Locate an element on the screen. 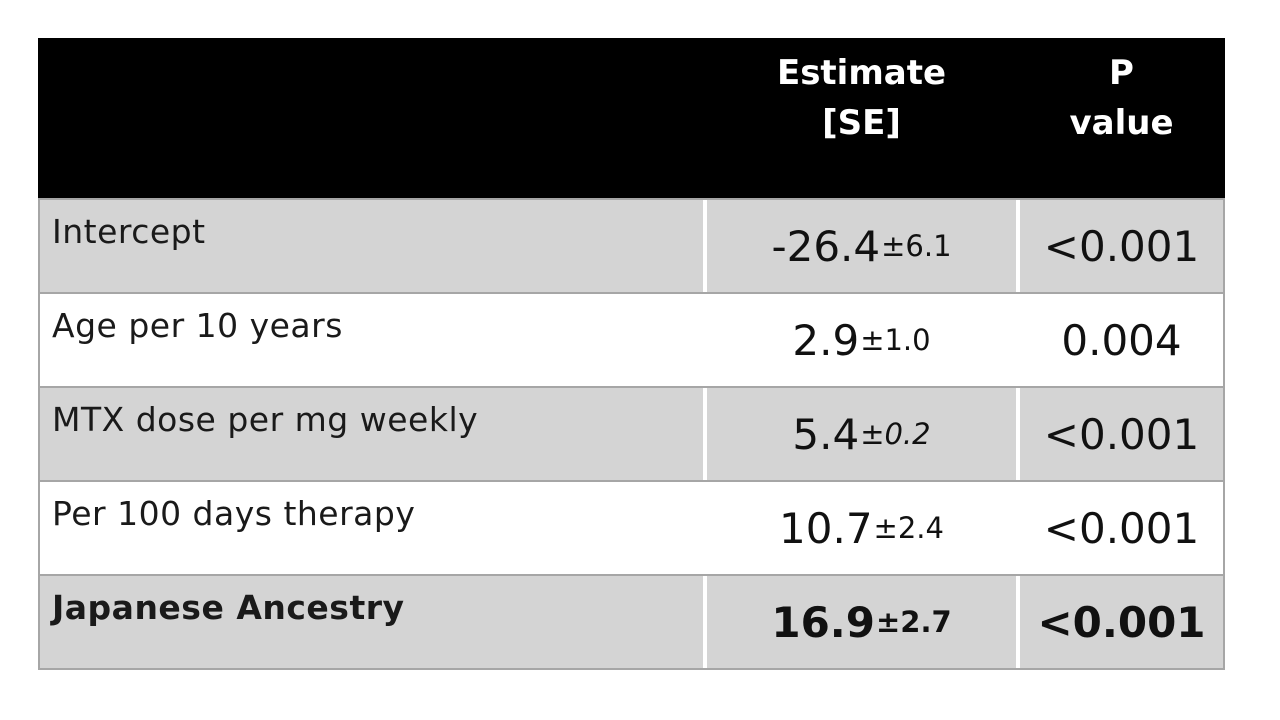 This screenshot has height=720, width=1280. header-pvalue-line2: value is located at coordinates (1121, 123).